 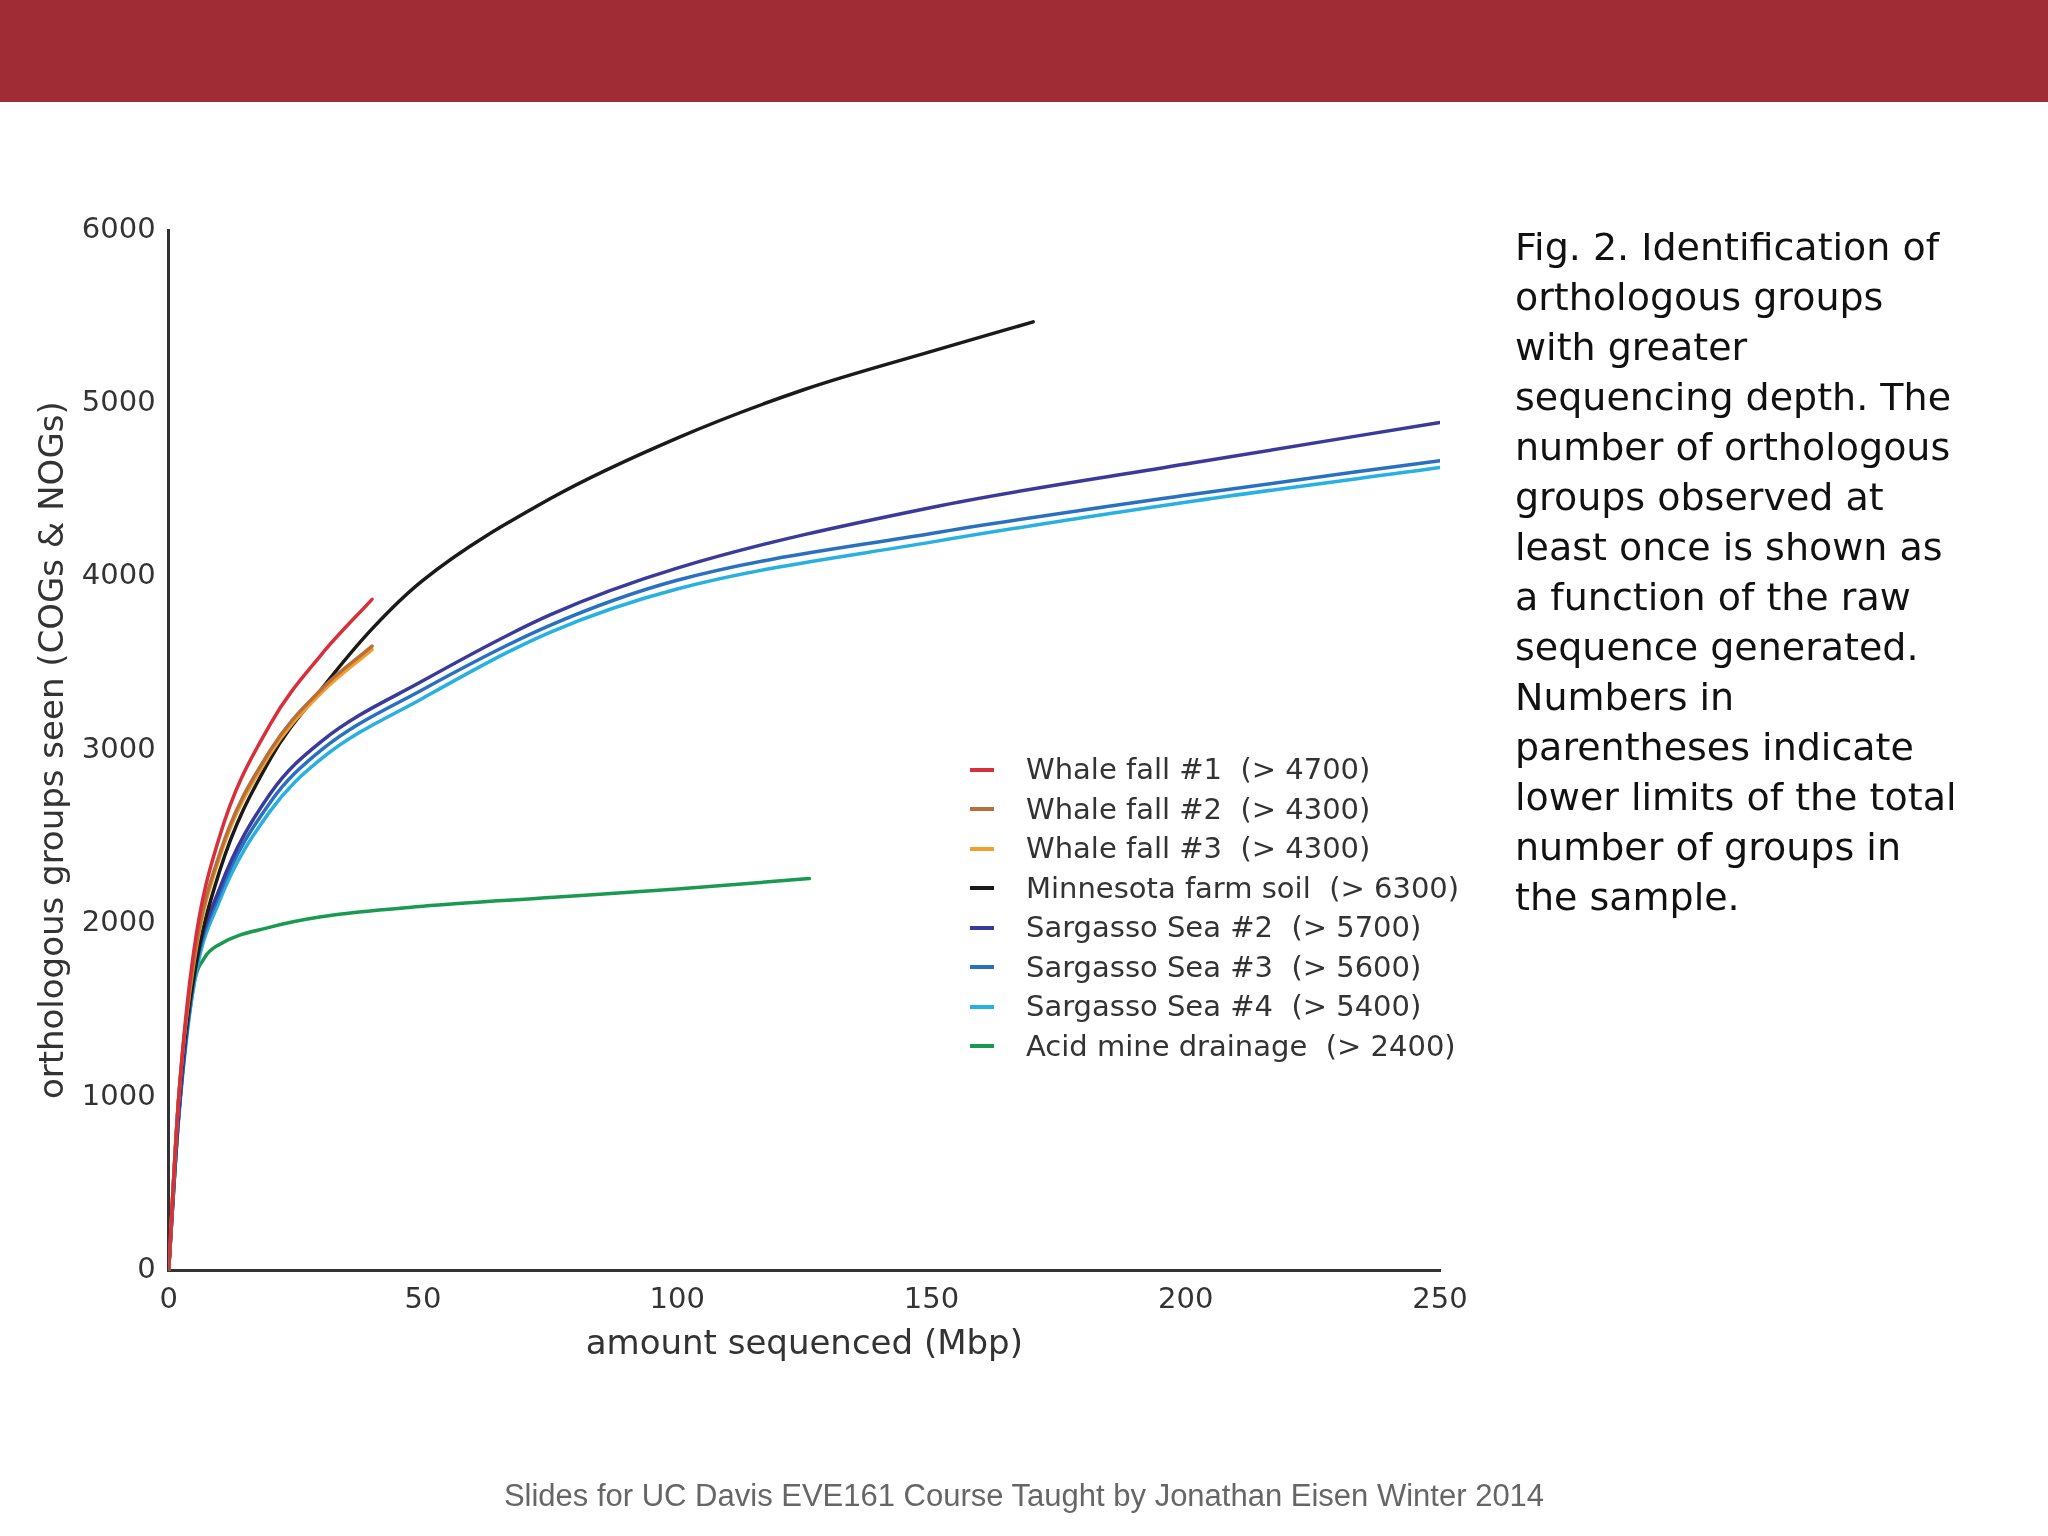 I want to click on y-tick-label: 5000, so click(x=118, y=400).